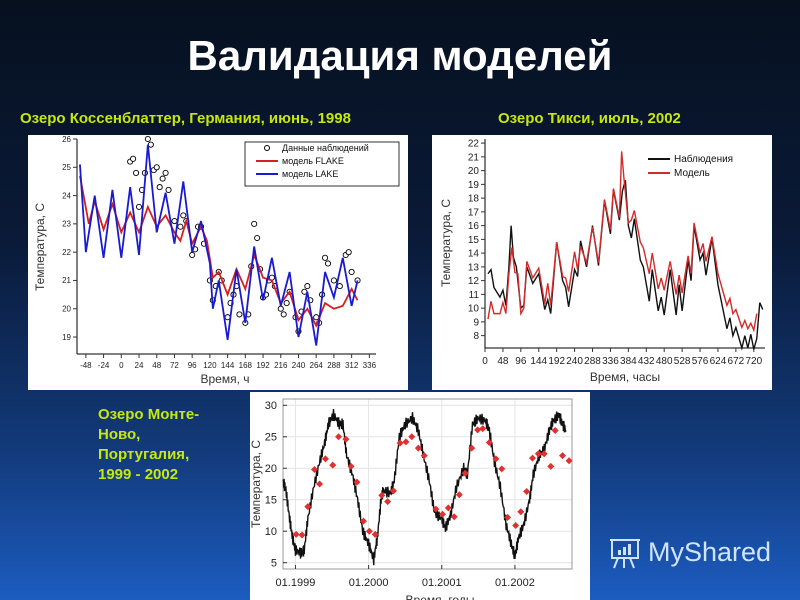 This screenshot has height=600, width=800. What do you see at coordinates (718, 361) in the screenshot?
I see `x-tick-label: 624` at bounding box center [718, 361].